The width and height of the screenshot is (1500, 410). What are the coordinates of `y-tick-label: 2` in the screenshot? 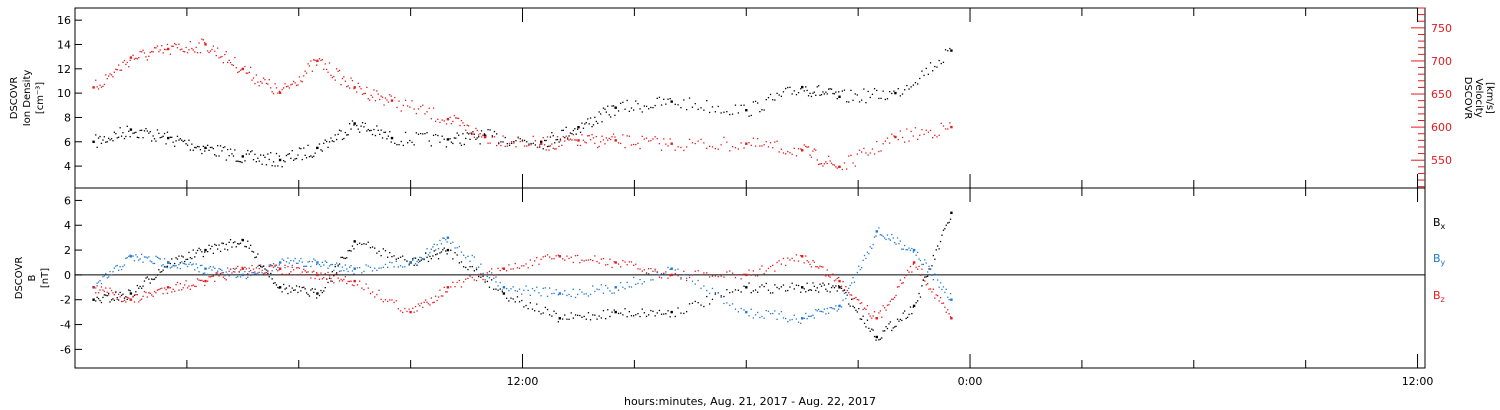 It's located at (67, 250).